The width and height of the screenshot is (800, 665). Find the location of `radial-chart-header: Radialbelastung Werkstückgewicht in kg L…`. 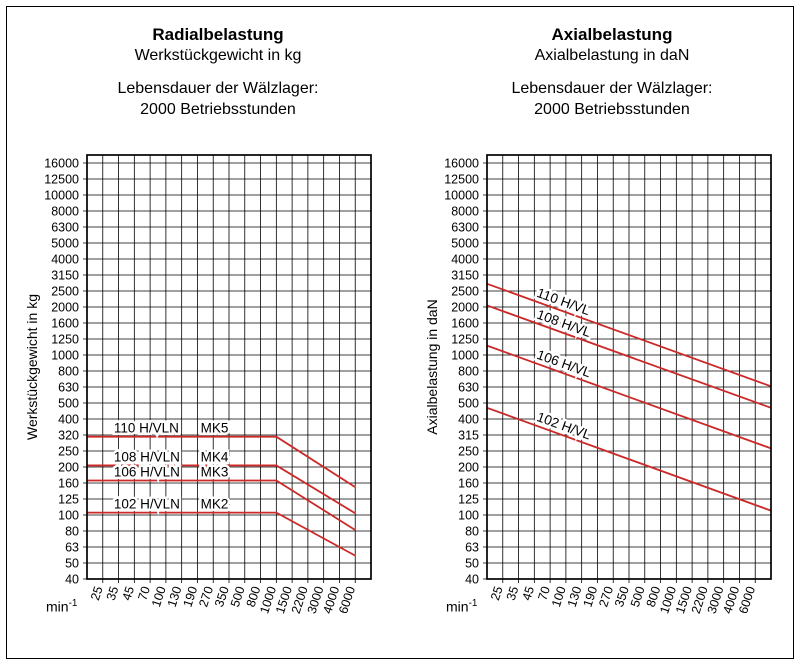

radial-chart-header: Radialbelastung Werkstückgewicht in kg L… is located at coordinates (218, 72).